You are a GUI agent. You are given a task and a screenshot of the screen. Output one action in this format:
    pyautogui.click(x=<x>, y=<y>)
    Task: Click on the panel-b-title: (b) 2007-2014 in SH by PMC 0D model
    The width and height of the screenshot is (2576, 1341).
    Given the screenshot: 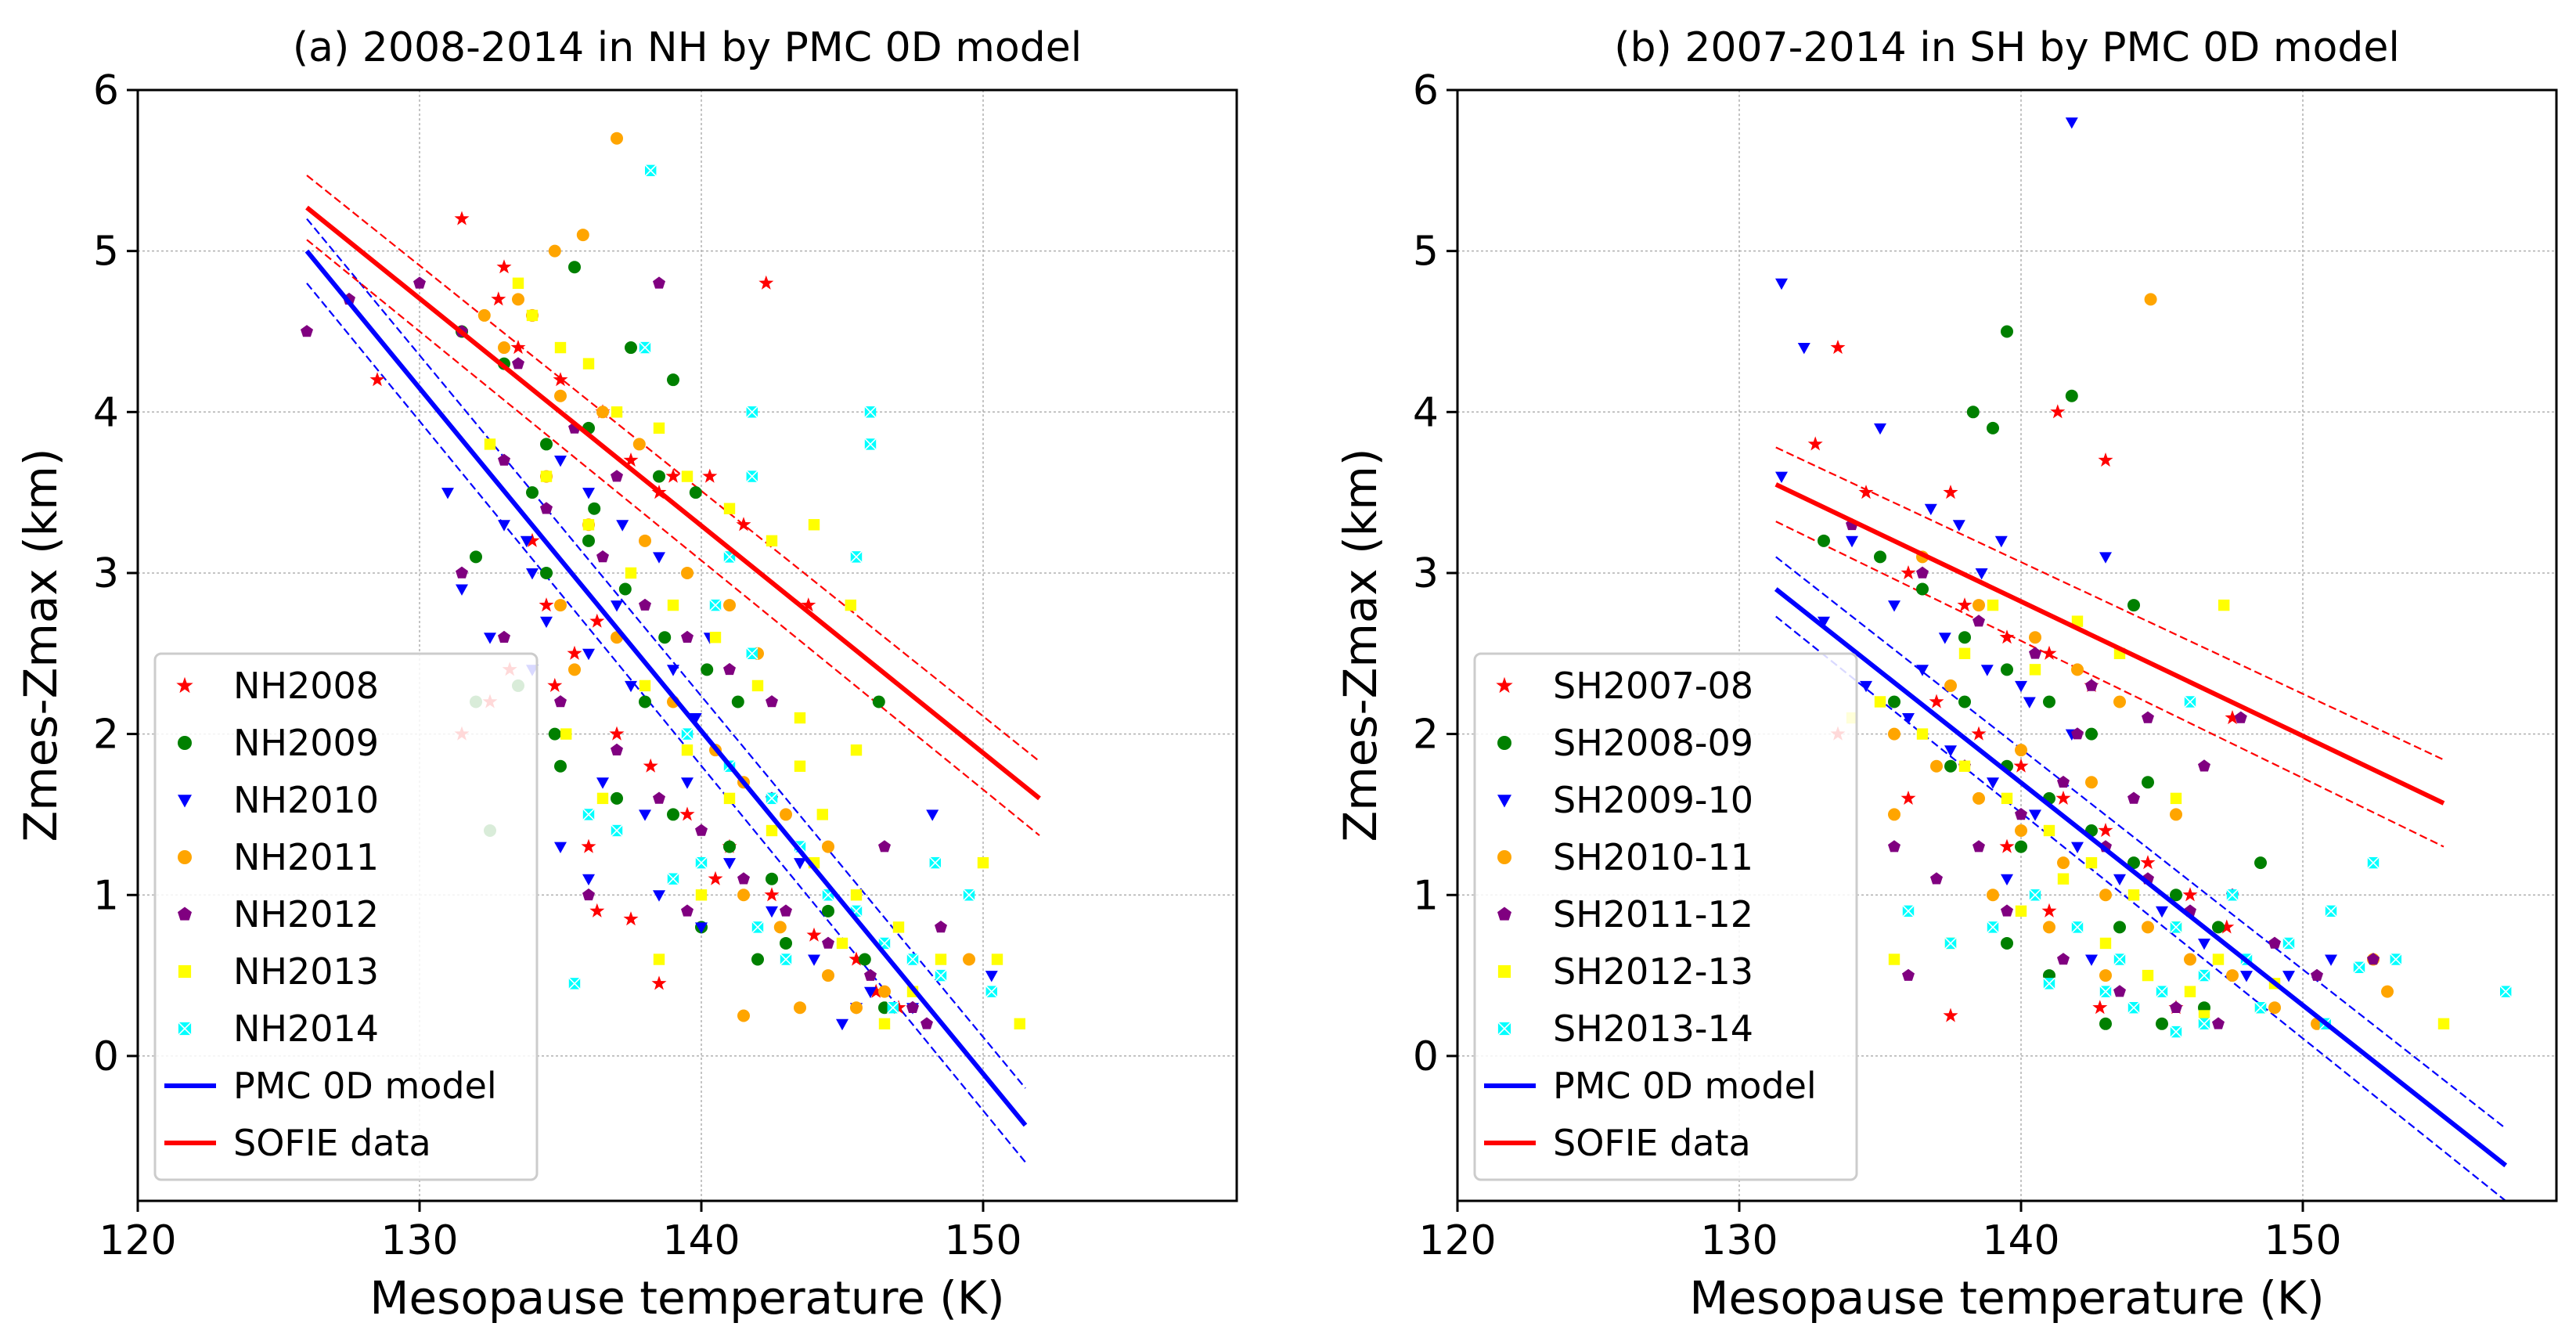 What is the action you would take?
    pyautogui.click(x=2007, y=47)
    